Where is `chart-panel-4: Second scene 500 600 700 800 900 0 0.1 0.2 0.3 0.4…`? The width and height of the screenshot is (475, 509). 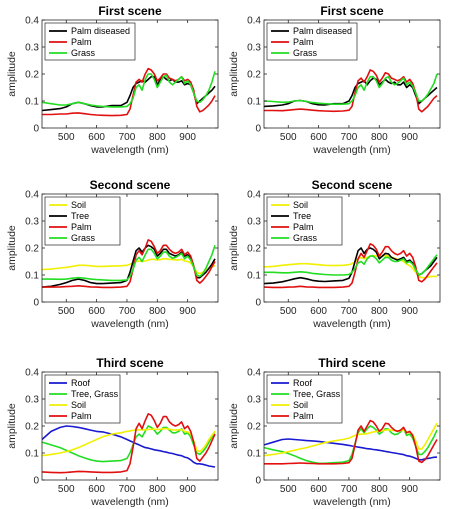 chart-panel-4: Second scene 500 600 700 800 900 0 0.1 0.2 0.3 0.4… is located at coordinates (334, 254).